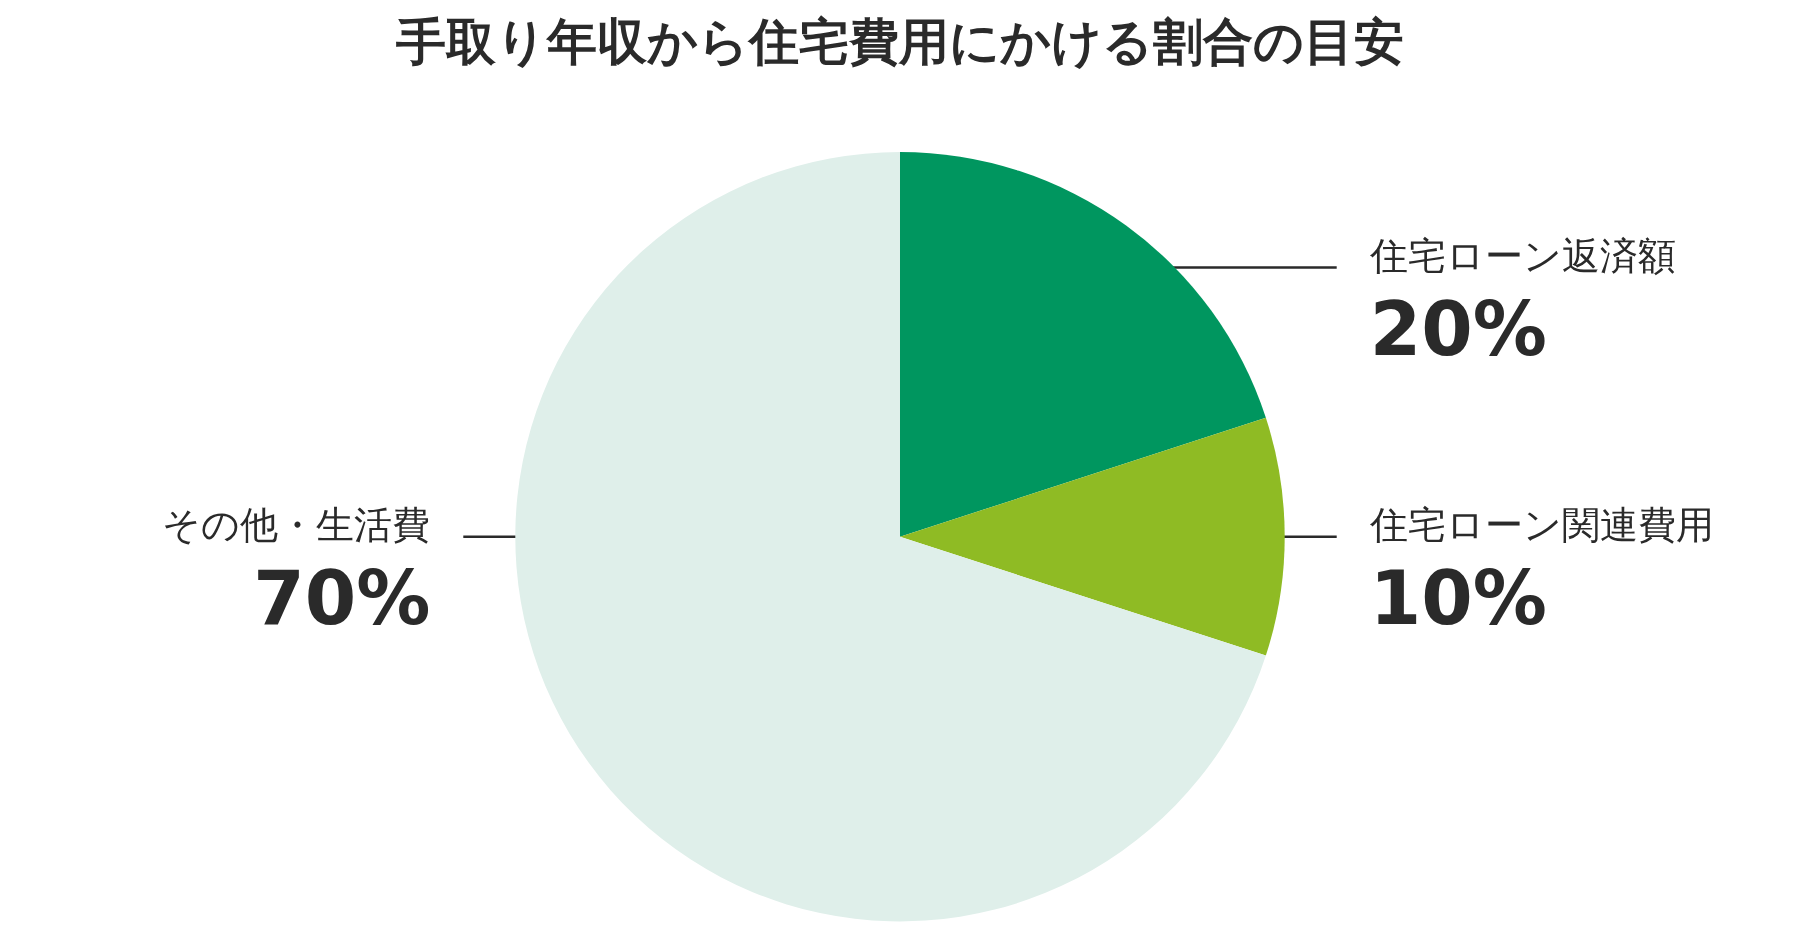 This screenshot has height=927, width=1800. I want to click on chart-title: 手取り年収から住宅費用にかける割合の目安, so click(899, 42).